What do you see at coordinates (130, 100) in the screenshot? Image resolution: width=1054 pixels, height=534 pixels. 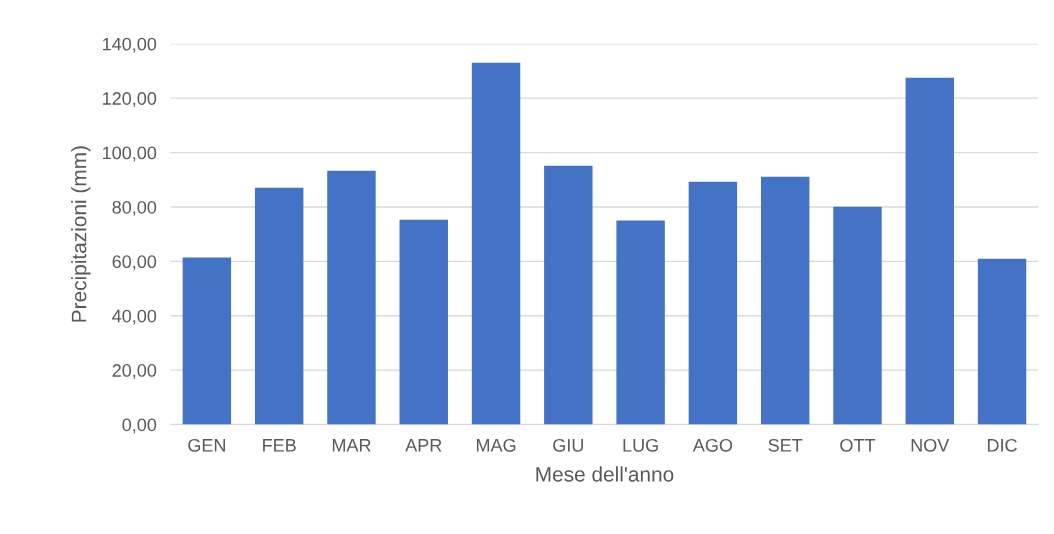 I see `y-tick-label: 120,00` at bounding box center [130, 100].